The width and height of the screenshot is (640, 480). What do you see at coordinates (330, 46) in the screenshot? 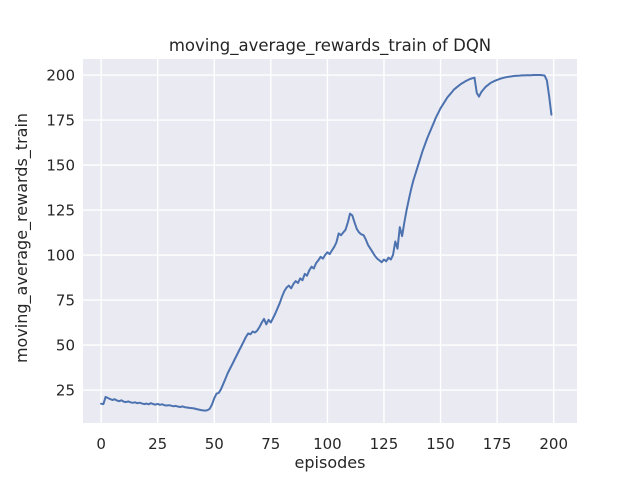
I see `chart-title: moving_average_rewards_train of DQN` at bounding box center [330, 46].